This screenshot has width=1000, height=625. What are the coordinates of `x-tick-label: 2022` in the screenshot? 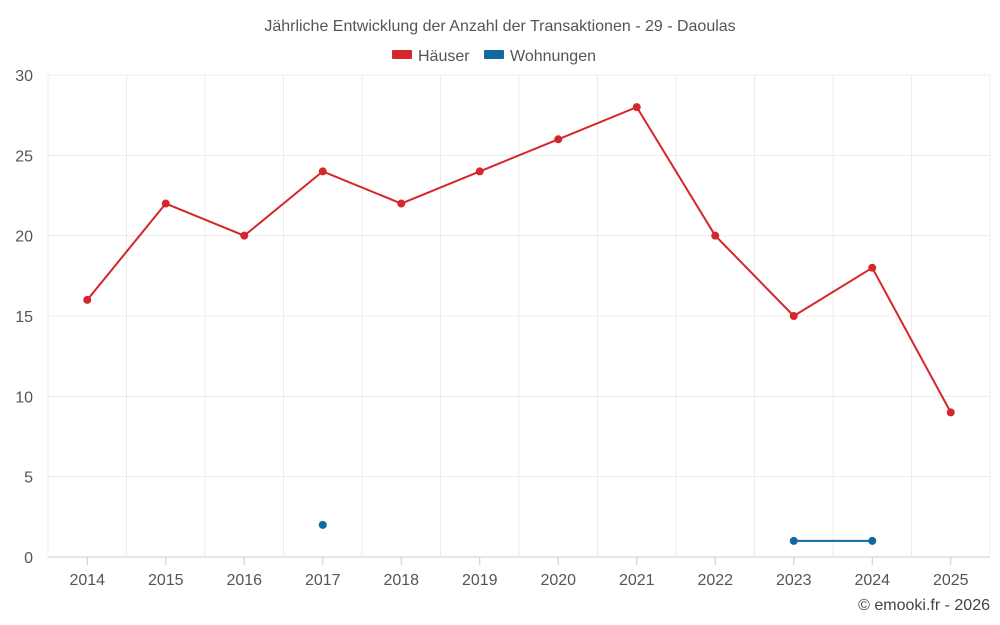 It's located at (715, 580).